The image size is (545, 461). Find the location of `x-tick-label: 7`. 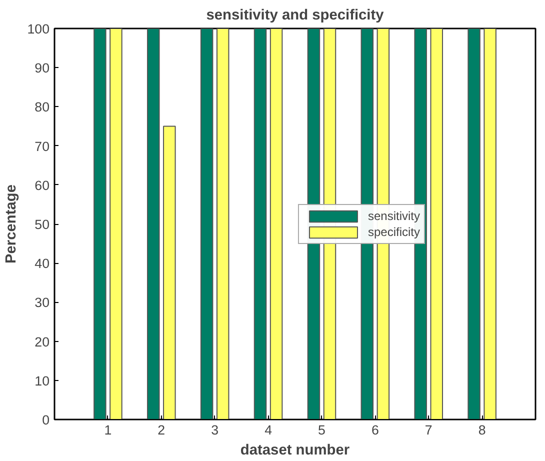

x-tick-label: 7 is located at coordinates (428, 430).